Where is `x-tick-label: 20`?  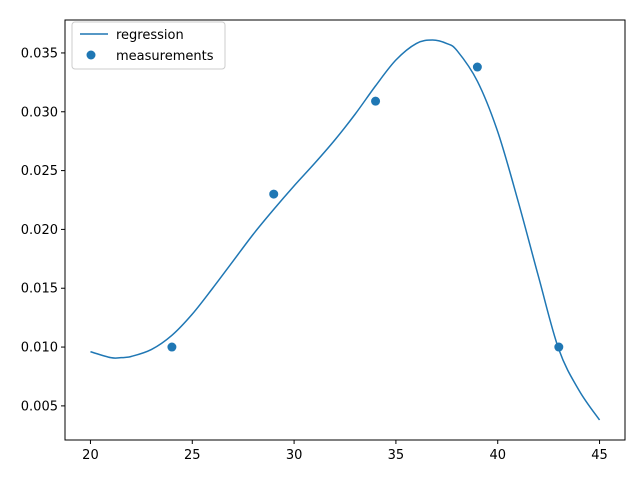 x-tick-label: 20 is located at coordinates (90, 455).